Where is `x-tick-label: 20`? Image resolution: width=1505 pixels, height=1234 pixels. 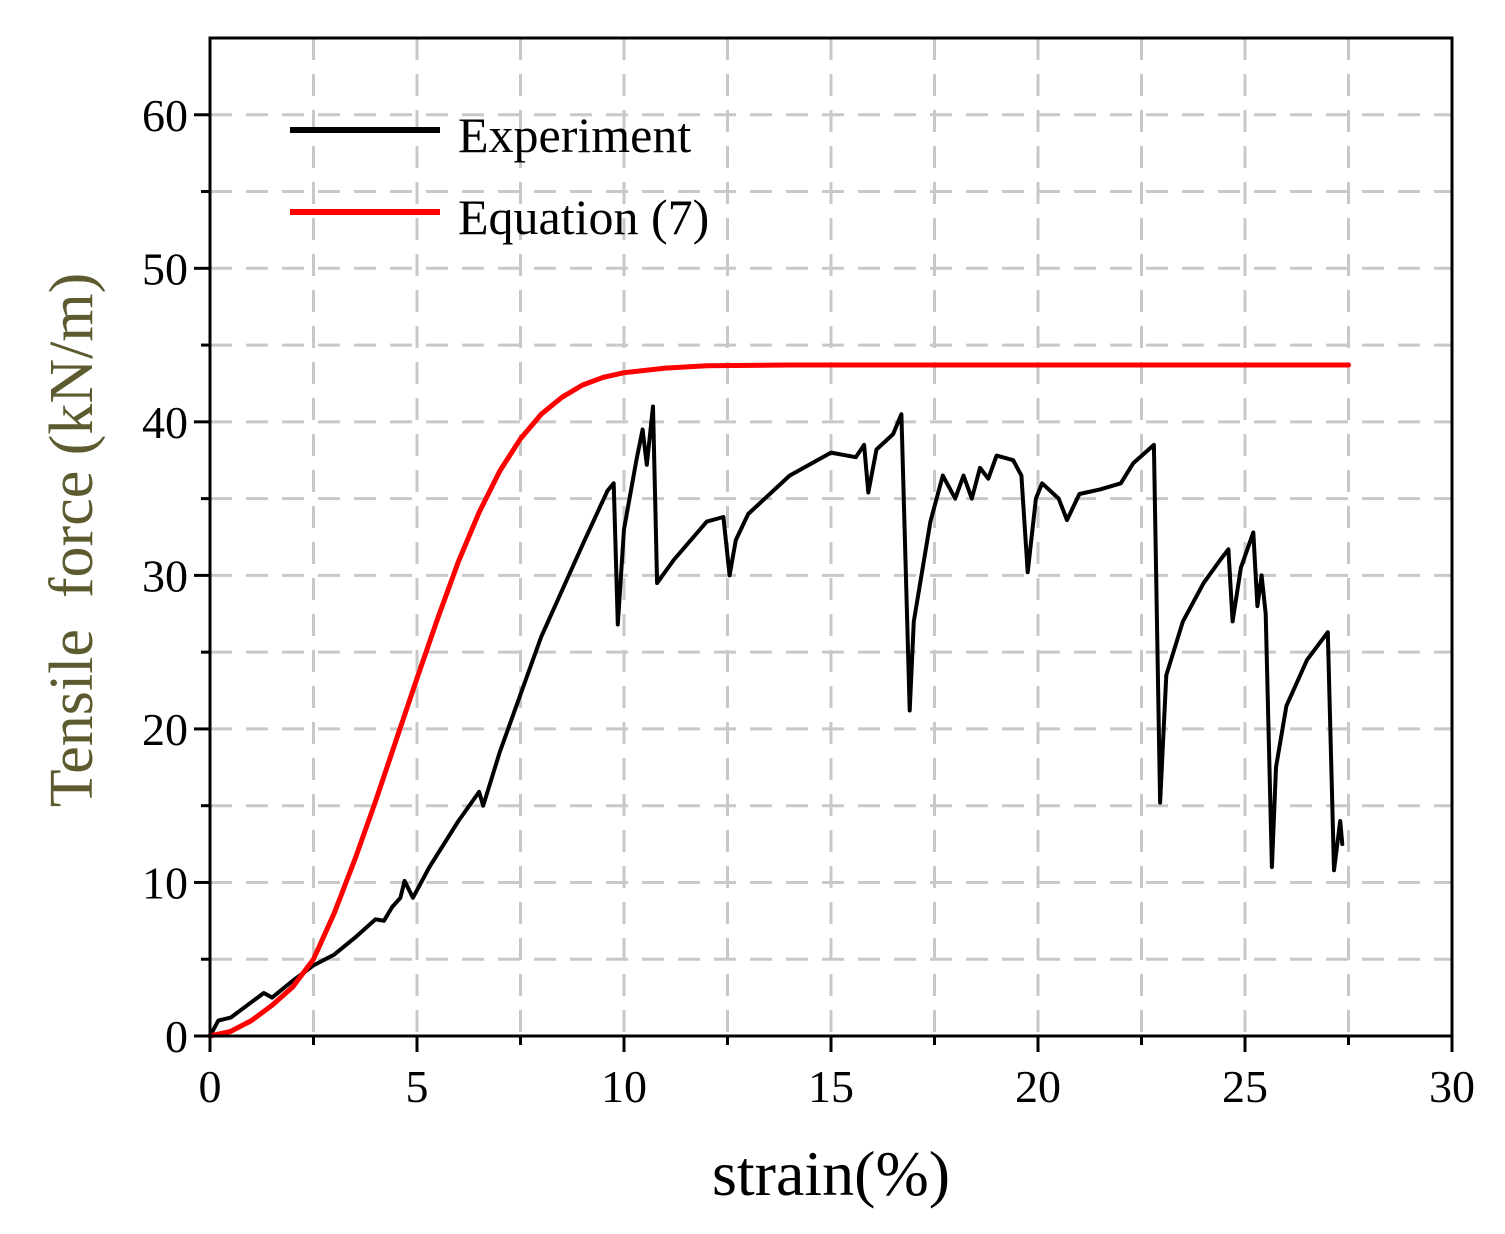 x-tick-label: 20 is located at coordinates (1038, 1086).